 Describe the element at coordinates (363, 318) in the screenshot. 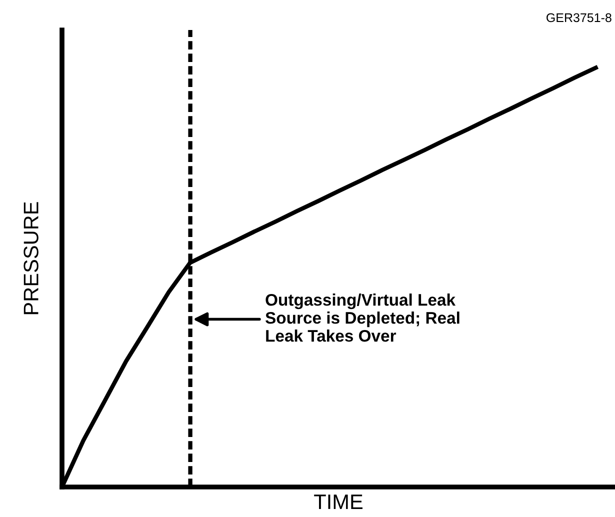

I see `annotation: Outgassing/Virtual Leak Source is Depleted; Real Leak Takes Over` at that location.